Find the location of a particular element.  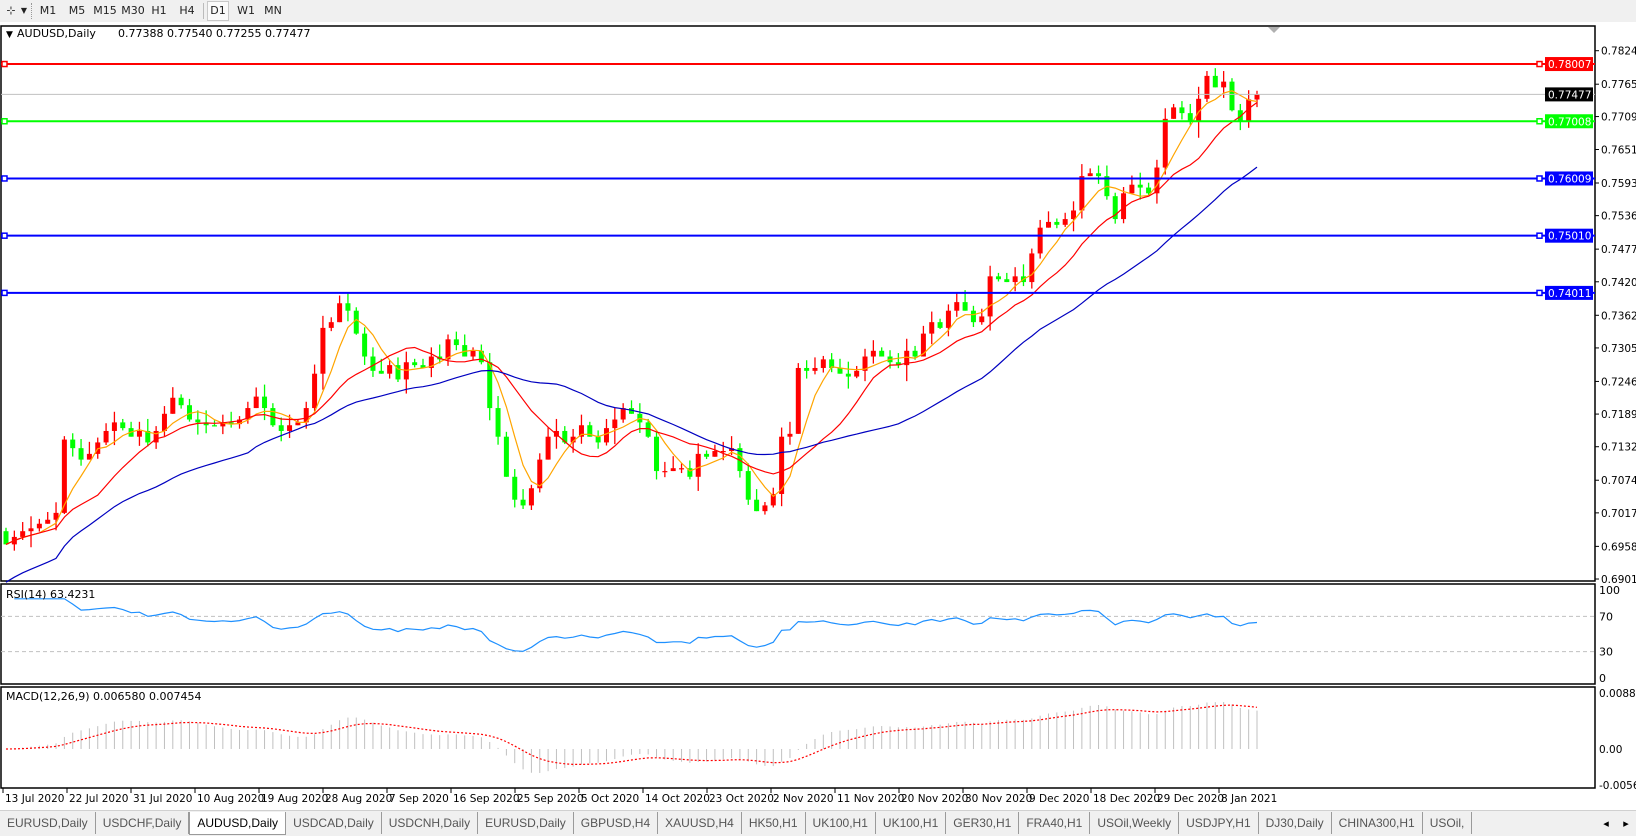

chart-tab: DJ30,Daily is located at coordinates (1295, 823).